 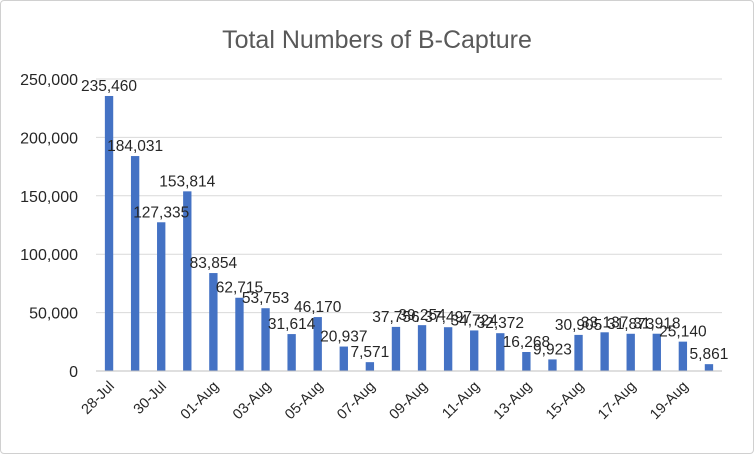 I want to click on data-label: 46,170, so click(x=318, y=307).